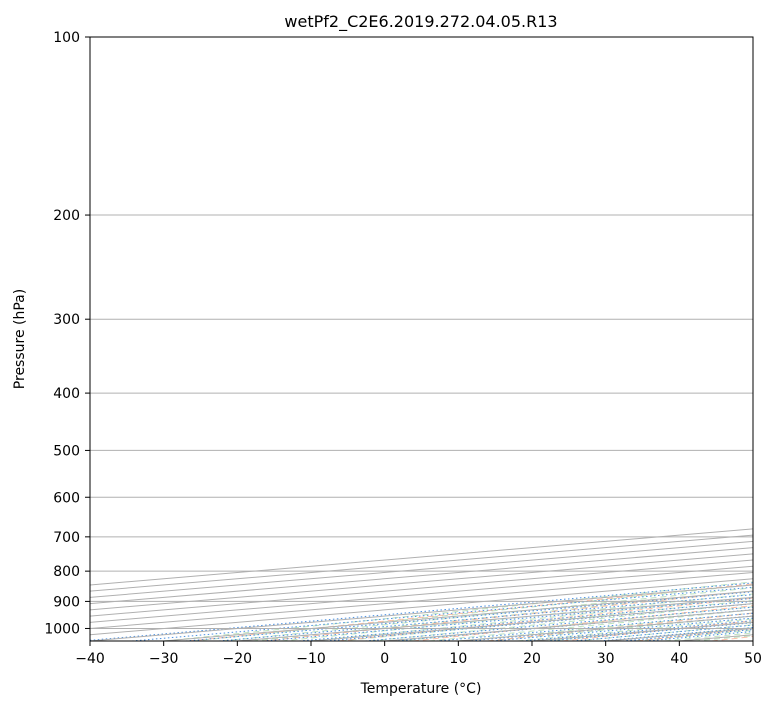  I want to click on x-tick-label: −10, so click(311, 659).